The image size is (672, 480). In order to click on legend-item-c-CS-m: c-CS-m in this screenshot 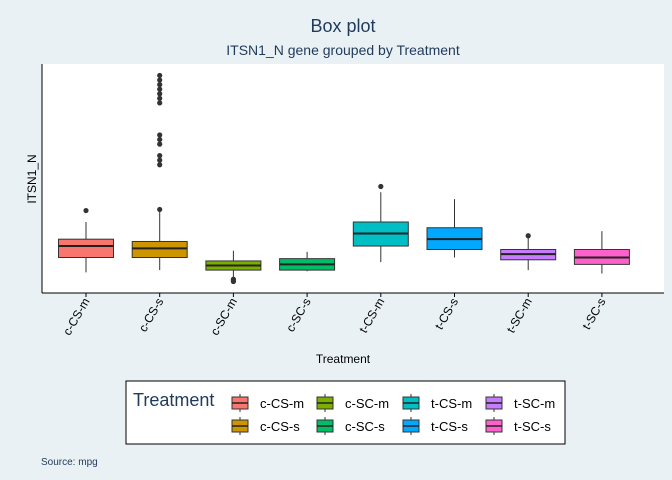, I will do `click(267, 403)`.